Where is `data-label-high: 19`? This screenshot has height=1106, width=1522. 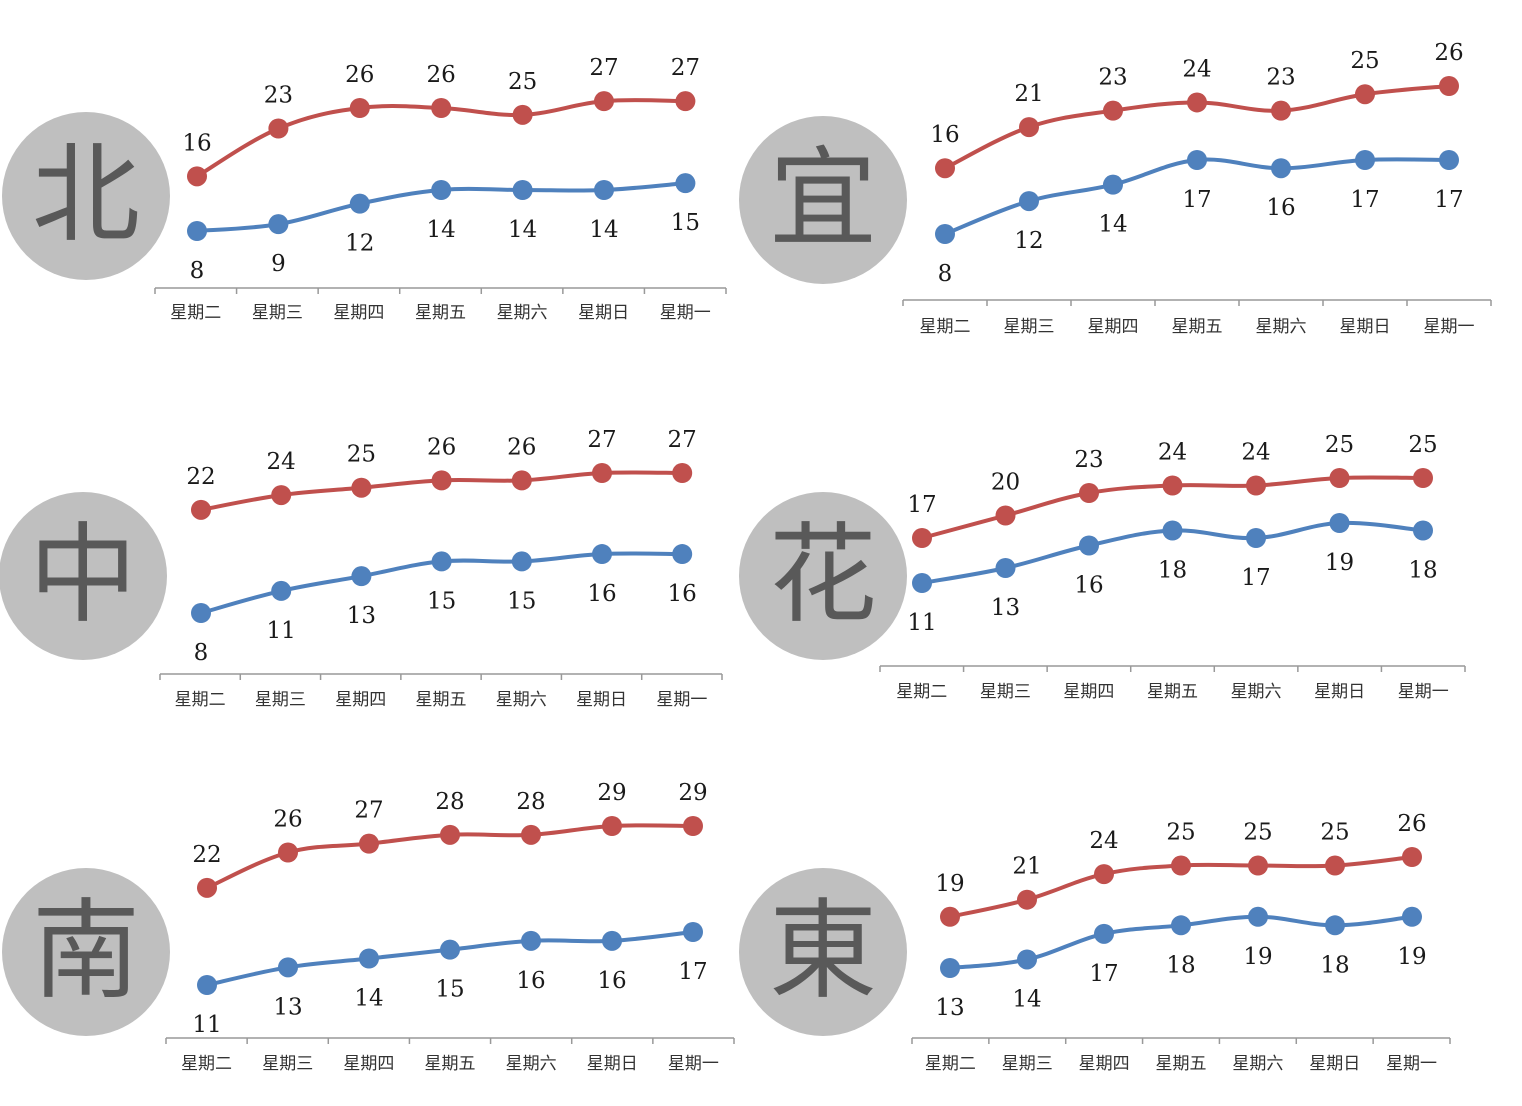
data-label-high: 19 is located at coordinates (949, 884).